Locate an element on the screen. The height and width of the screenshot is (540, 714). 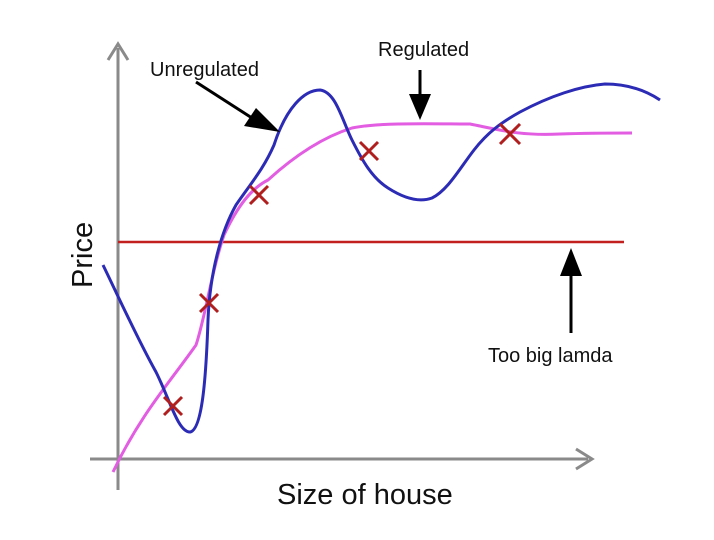
regulated-label: Regulated is located at coordinates (423, 50).